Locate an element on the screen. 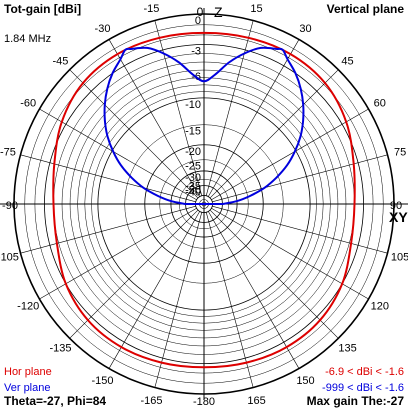 This screenshot has width=408, height=408. angle-tick-label: 120 is located at coordinates (380, 307).